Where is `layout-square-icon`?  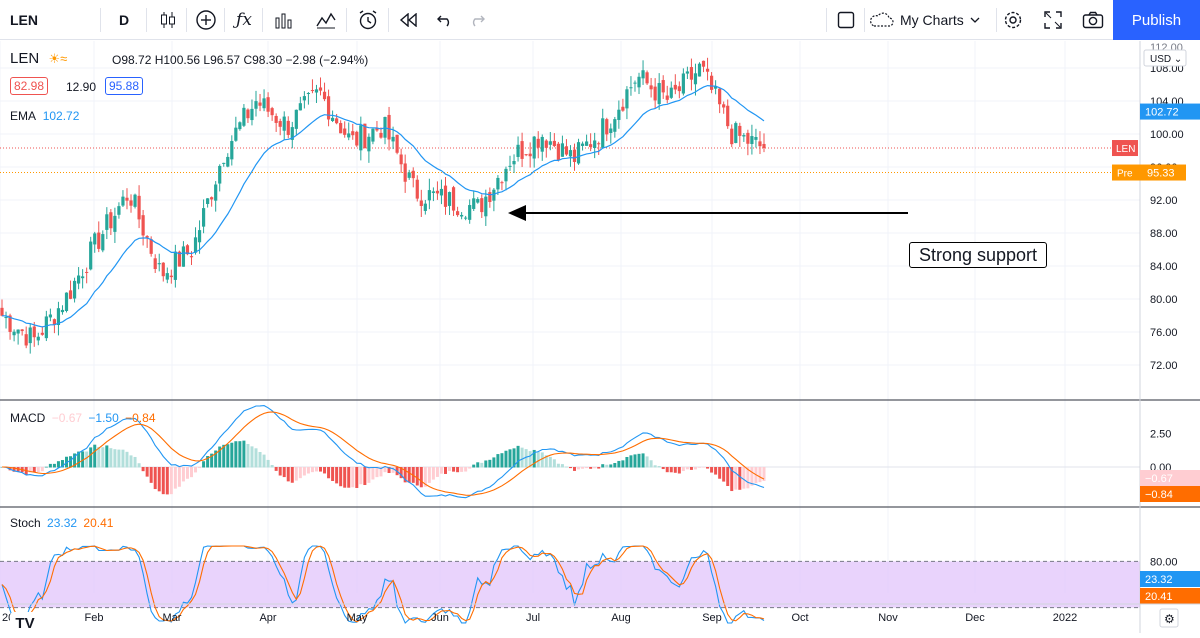 layout-square-icon is located at coordinates (846, 20).